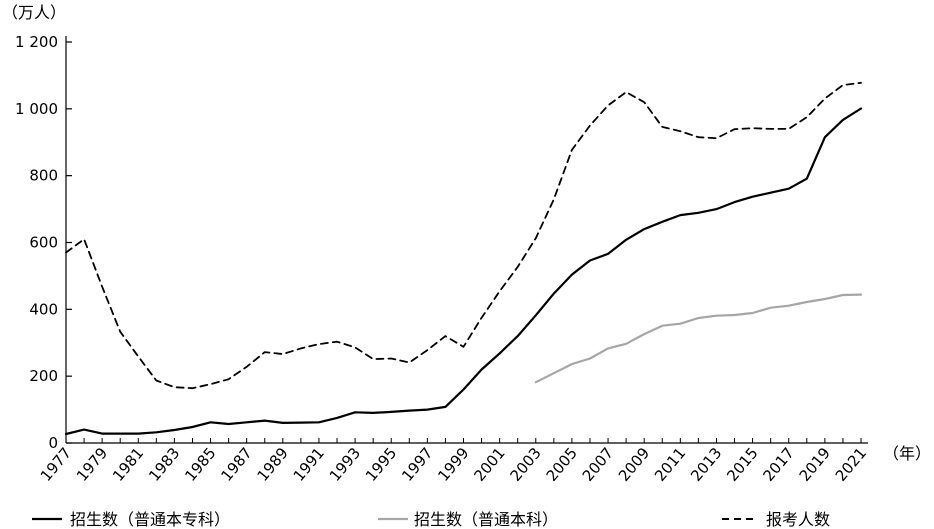 The image size is (934, 529). What do you see at coordinates (670, 464) in the screenshot?
I see `x-tick-label: 2011` at bounding box center [670, 464].